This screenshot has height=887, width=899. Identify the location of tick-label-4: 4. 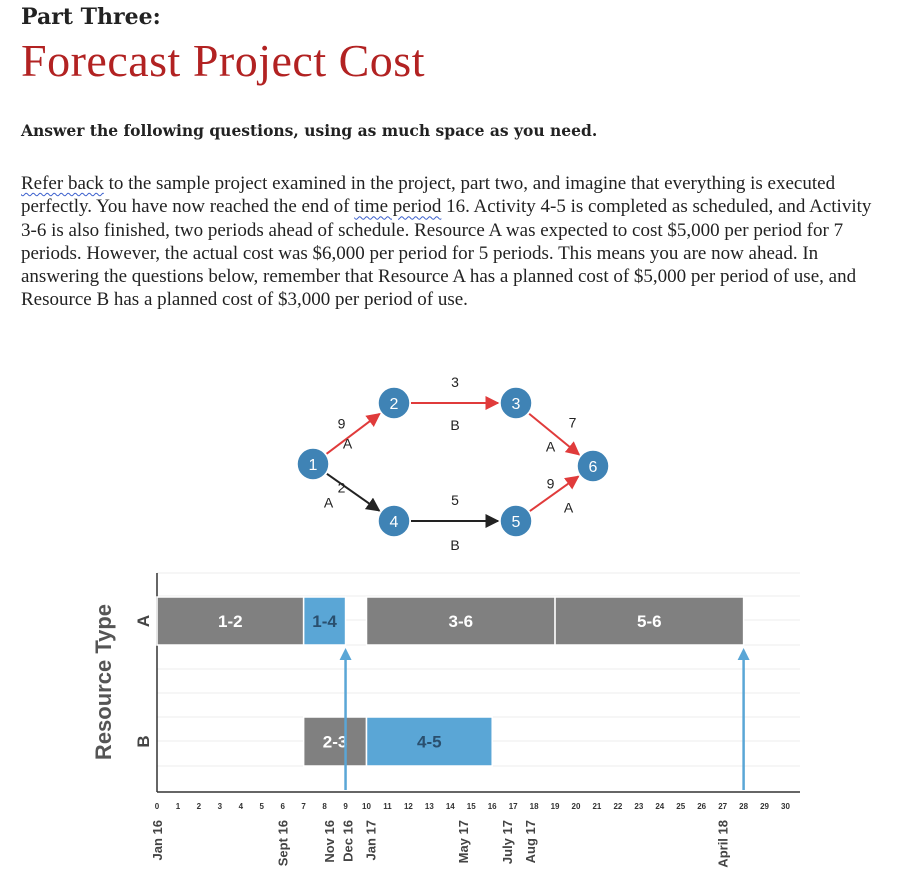
(241, 806).